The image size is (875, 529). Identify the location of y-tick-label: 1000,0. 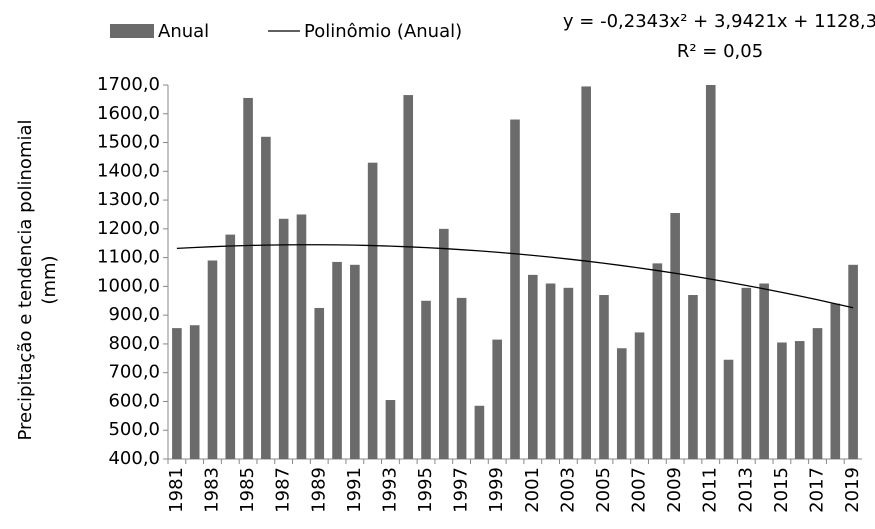
(128, 285).